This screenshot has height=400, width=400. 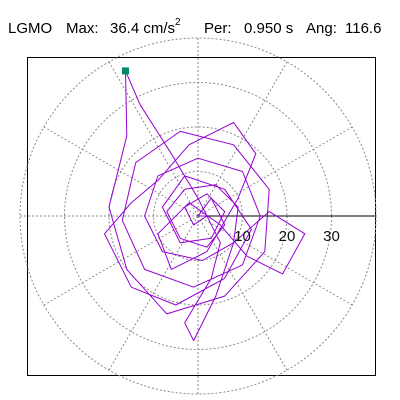 I want to click on tick-label-10: 10, so click(x=242, y=236).